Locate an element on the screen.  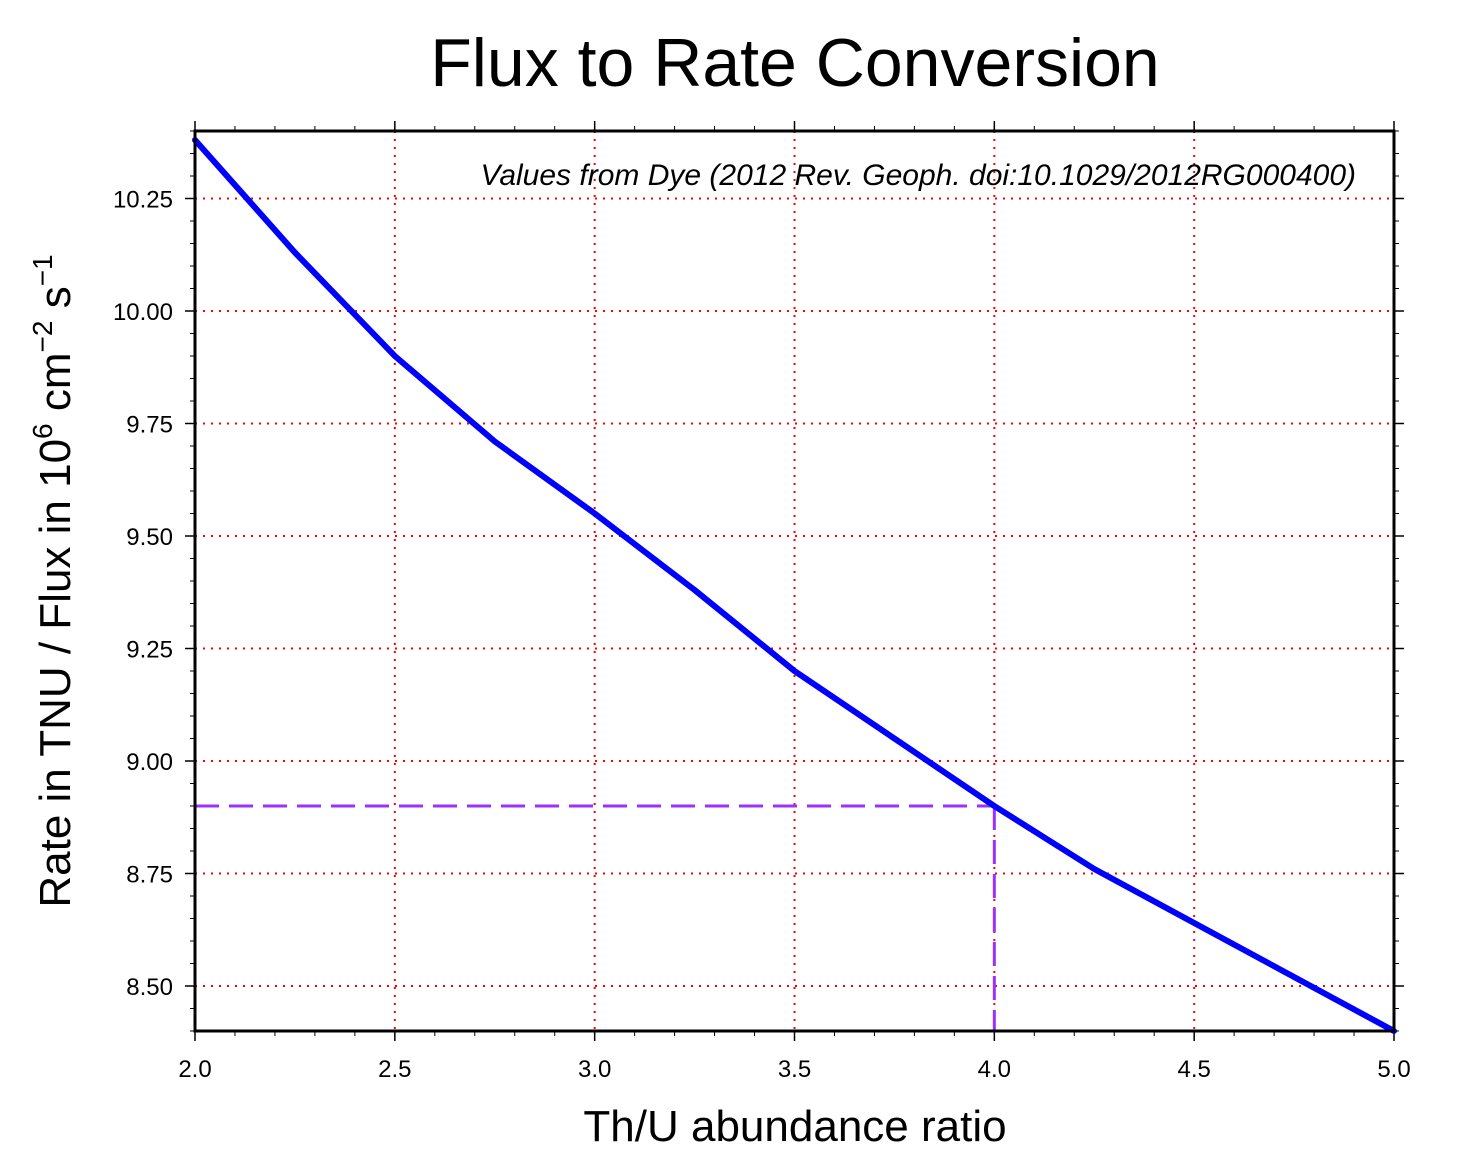
y-axis-label: Rate in TNU / Flux in 106 cm−2 s−1 is located at coordinates (53, 580).